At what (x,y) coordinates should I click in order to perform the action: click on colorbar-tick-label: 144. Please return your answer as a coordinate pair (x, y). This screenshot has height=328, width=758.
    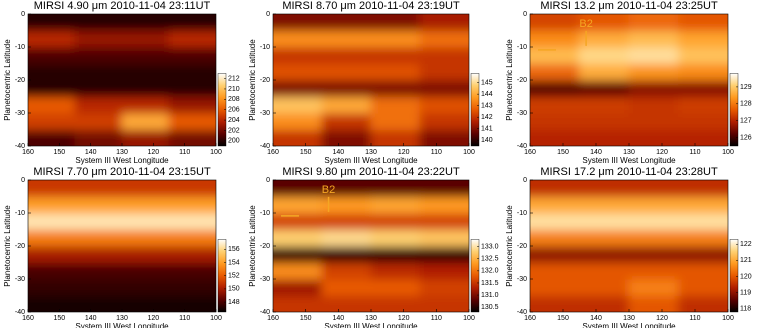
    Looking at the image, I should click on (487, 94).